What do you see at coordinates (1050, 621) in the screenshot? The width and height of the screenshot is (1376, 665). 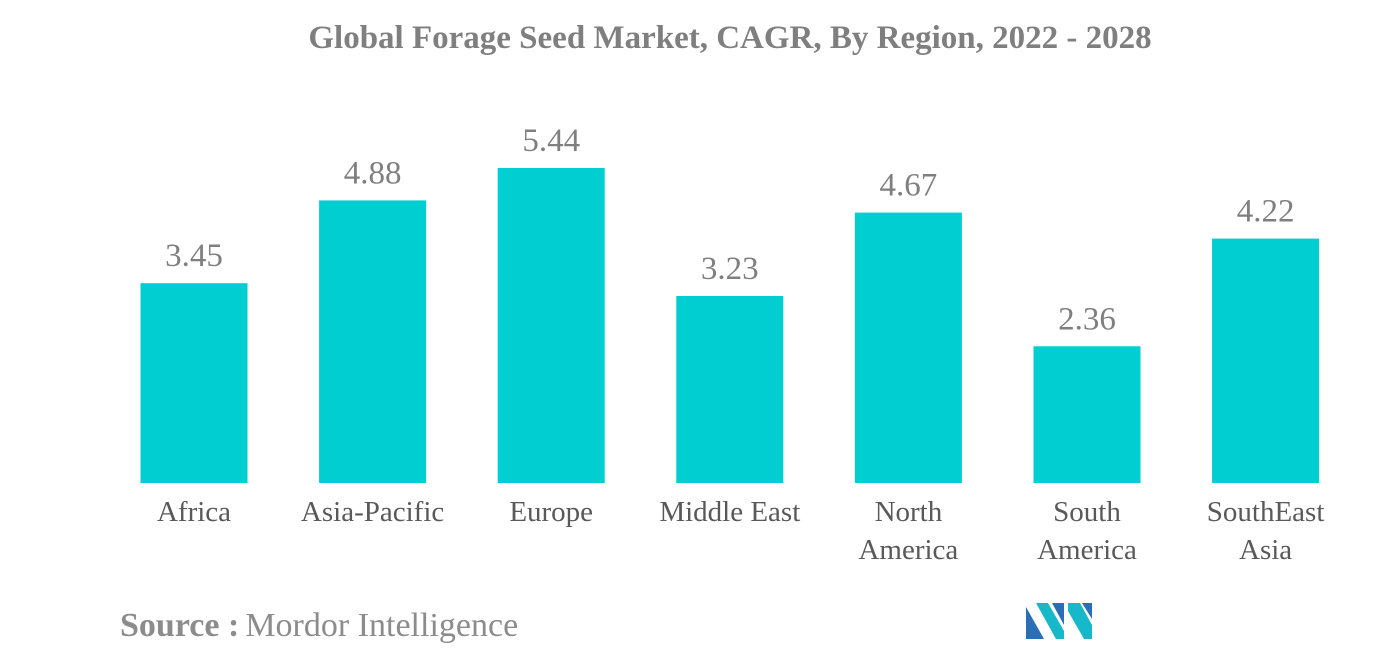 I see `logo-shape-mid` at bounding box center [1050, 621].